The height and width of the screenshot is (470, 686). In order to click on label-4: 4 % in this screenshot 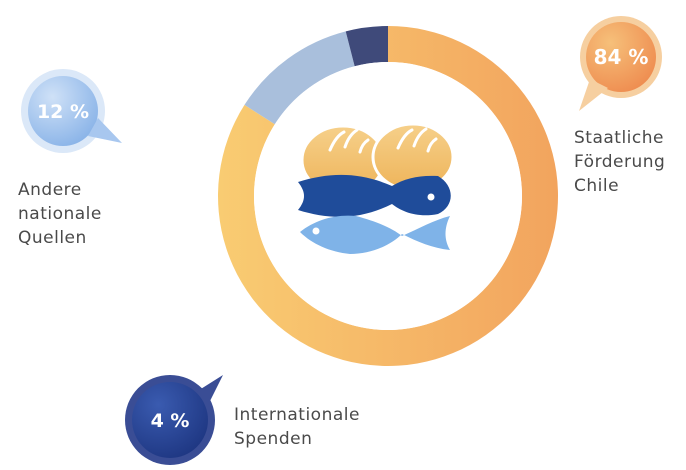, I will do `click(170, 421)`.